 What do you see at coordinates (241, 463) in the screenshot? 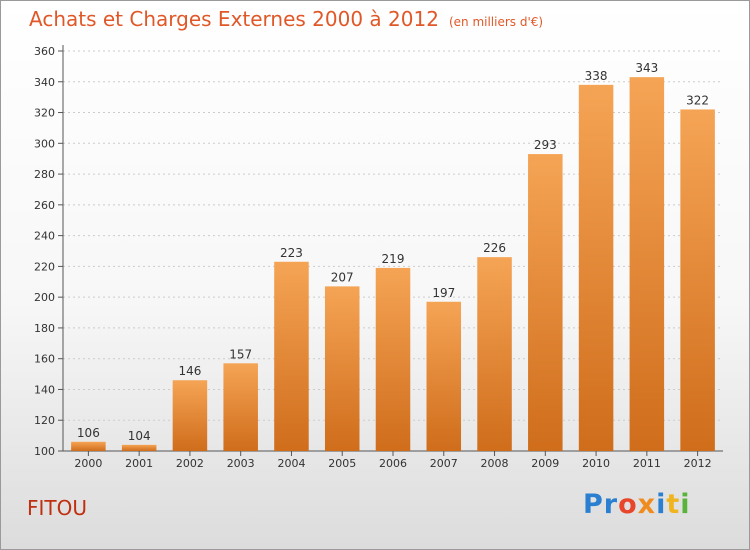
I see `x-tick-label: 2003` at bounding box center [241, 463].